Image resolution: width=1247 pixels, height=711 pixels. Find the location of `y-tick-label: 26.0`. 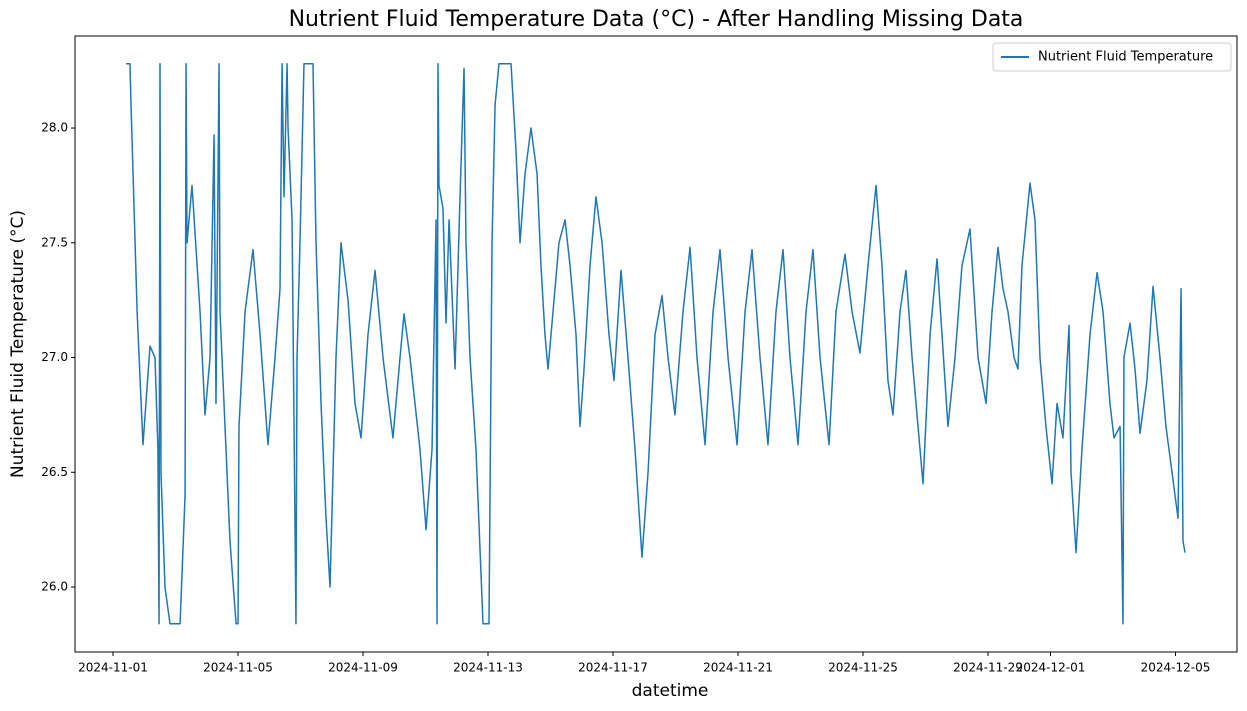

y-tick-label: 26.0 is located at coordinates (54, 587).